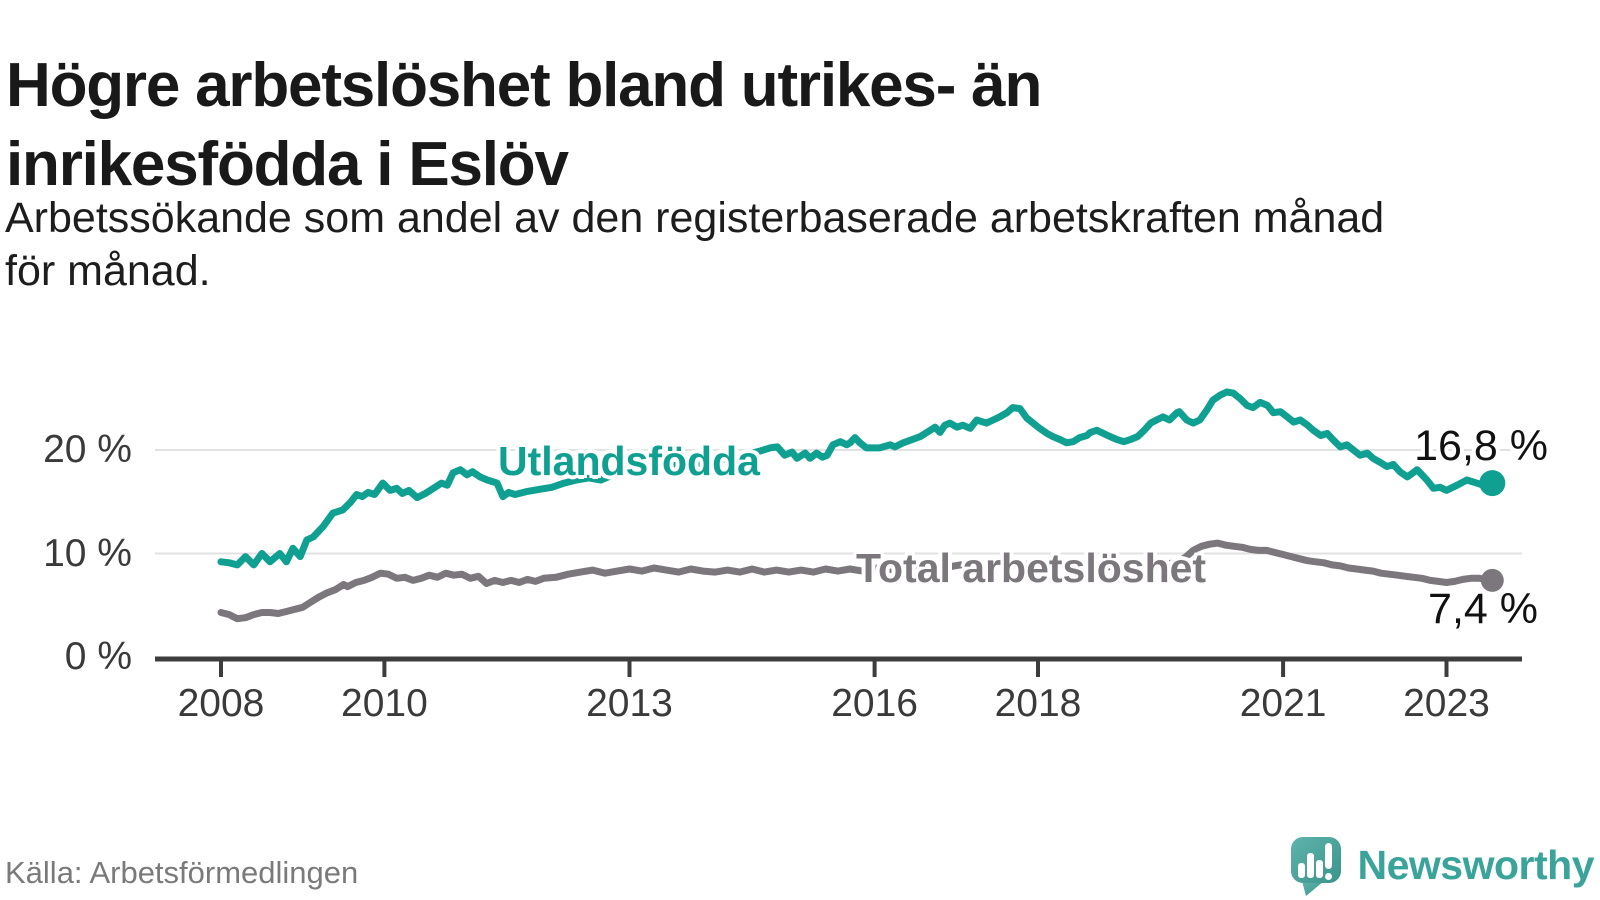 This screenshot has height=900, width=1600. Describe the element at coordinates (629, 461) in the screenshot. I see `series-label-utlandsfodda: Utlandsfödda` at that location.